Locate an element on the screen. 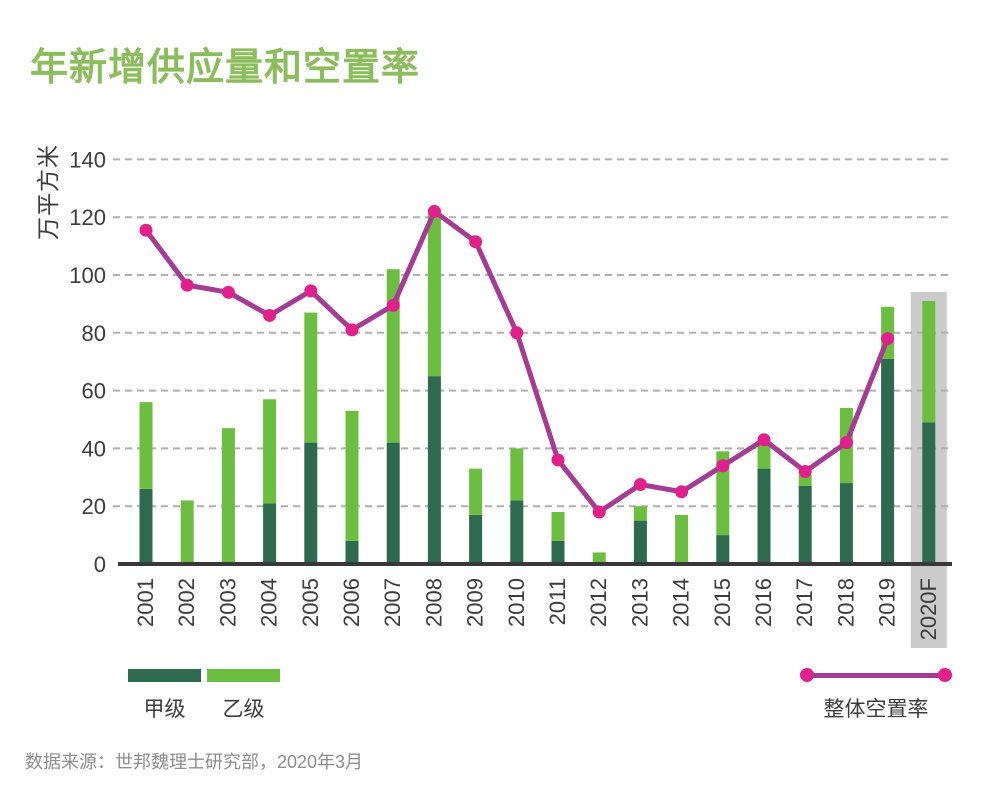  bar-segment-grade-b-2004 is located at coordinates (270, 451).